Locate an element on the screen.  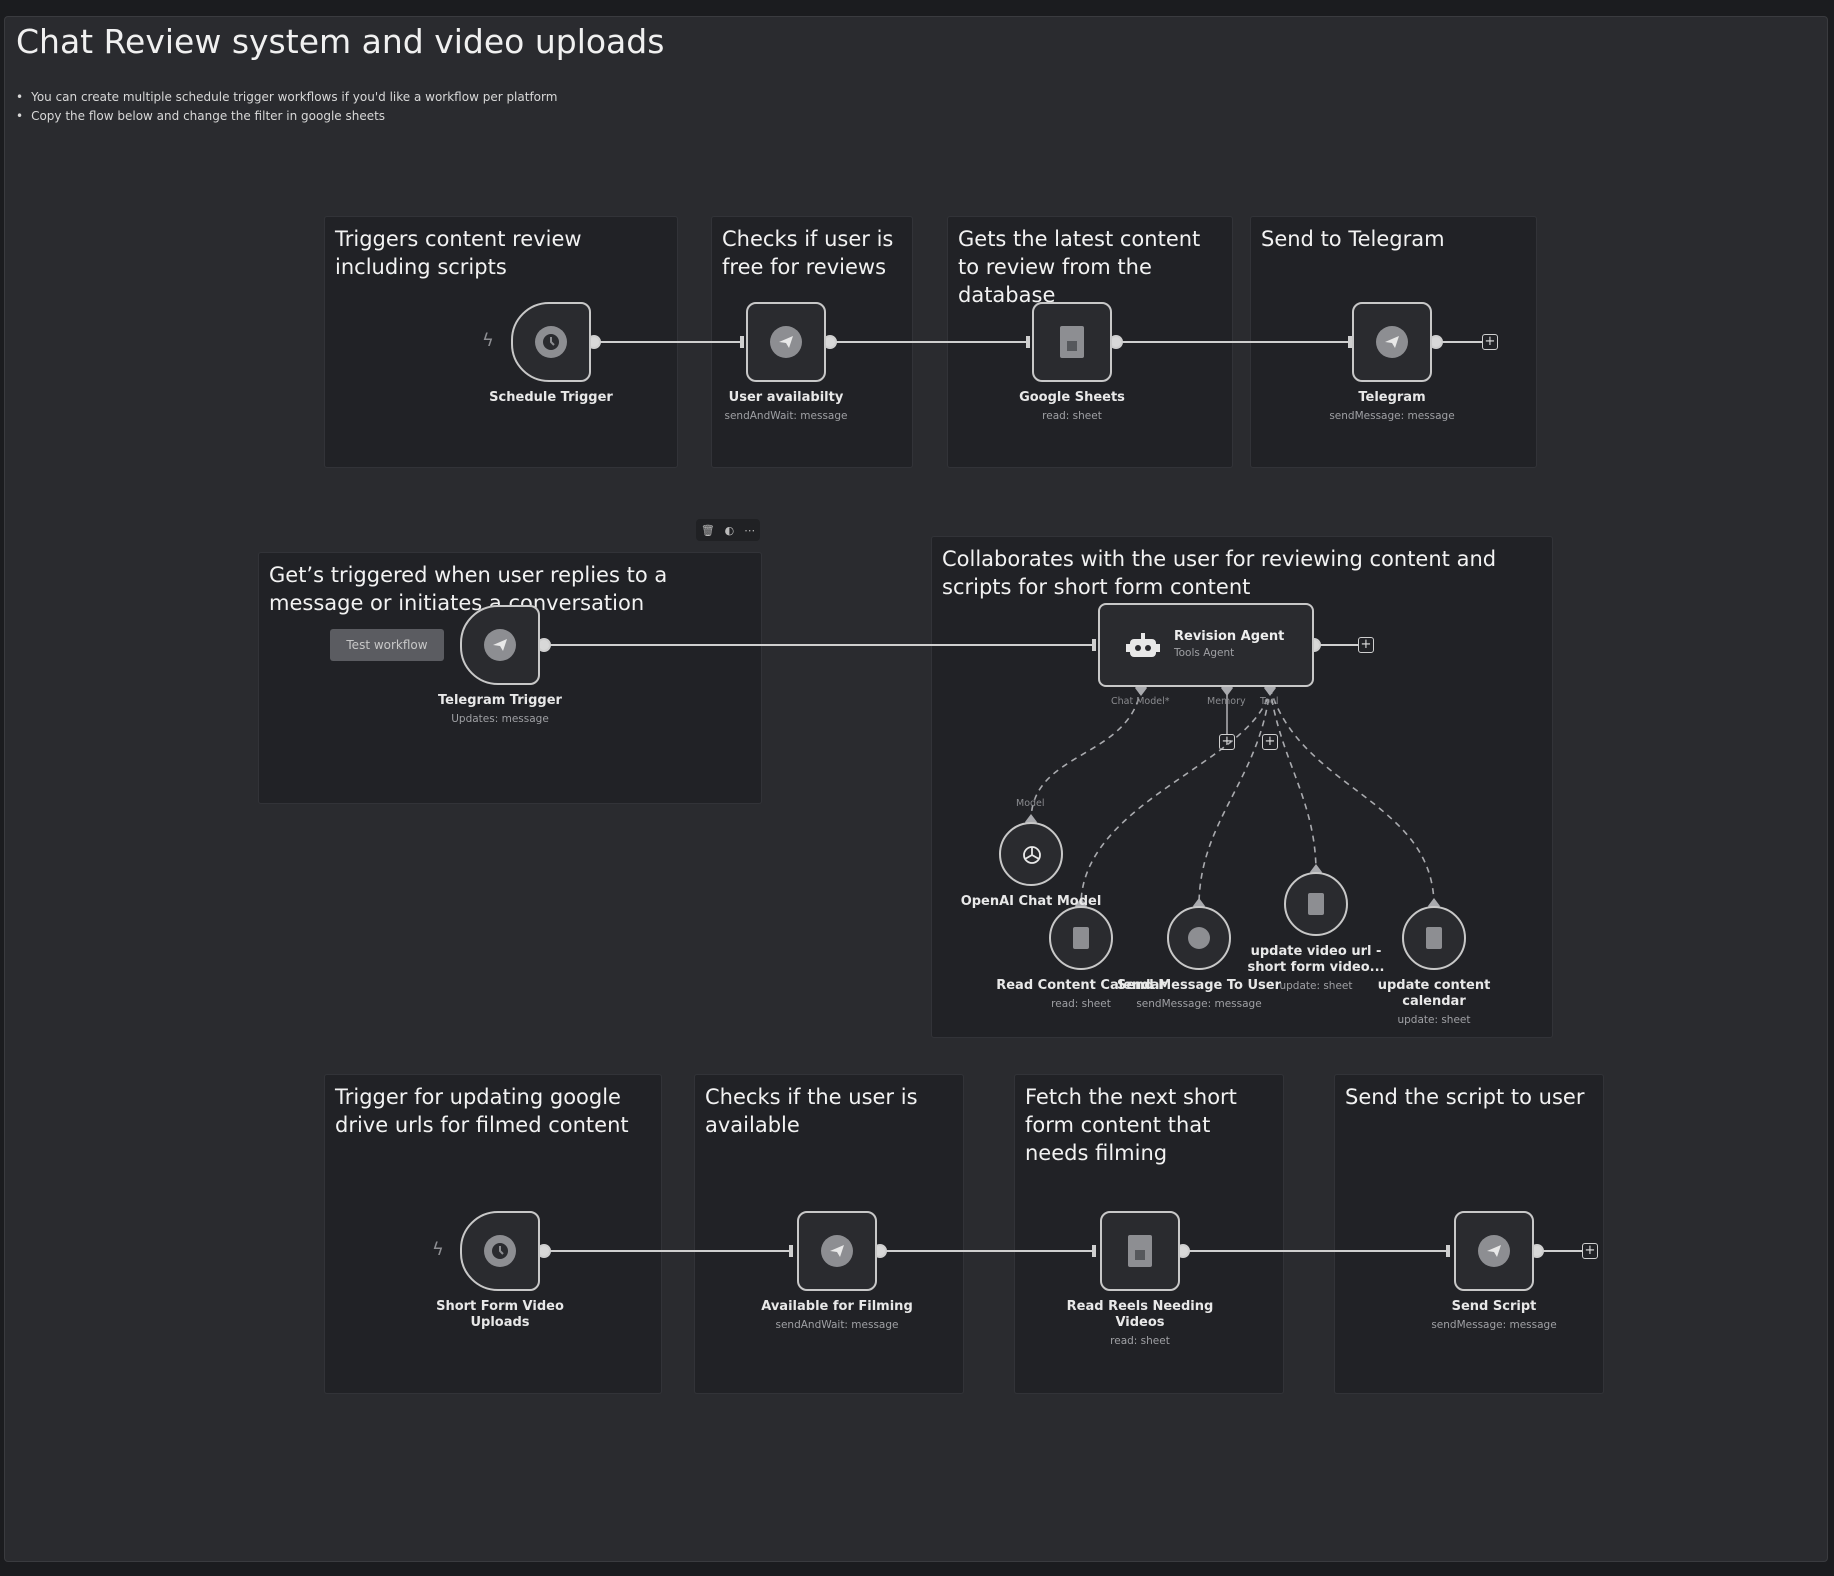
openai-icon is located at coordinates (1032, 857).